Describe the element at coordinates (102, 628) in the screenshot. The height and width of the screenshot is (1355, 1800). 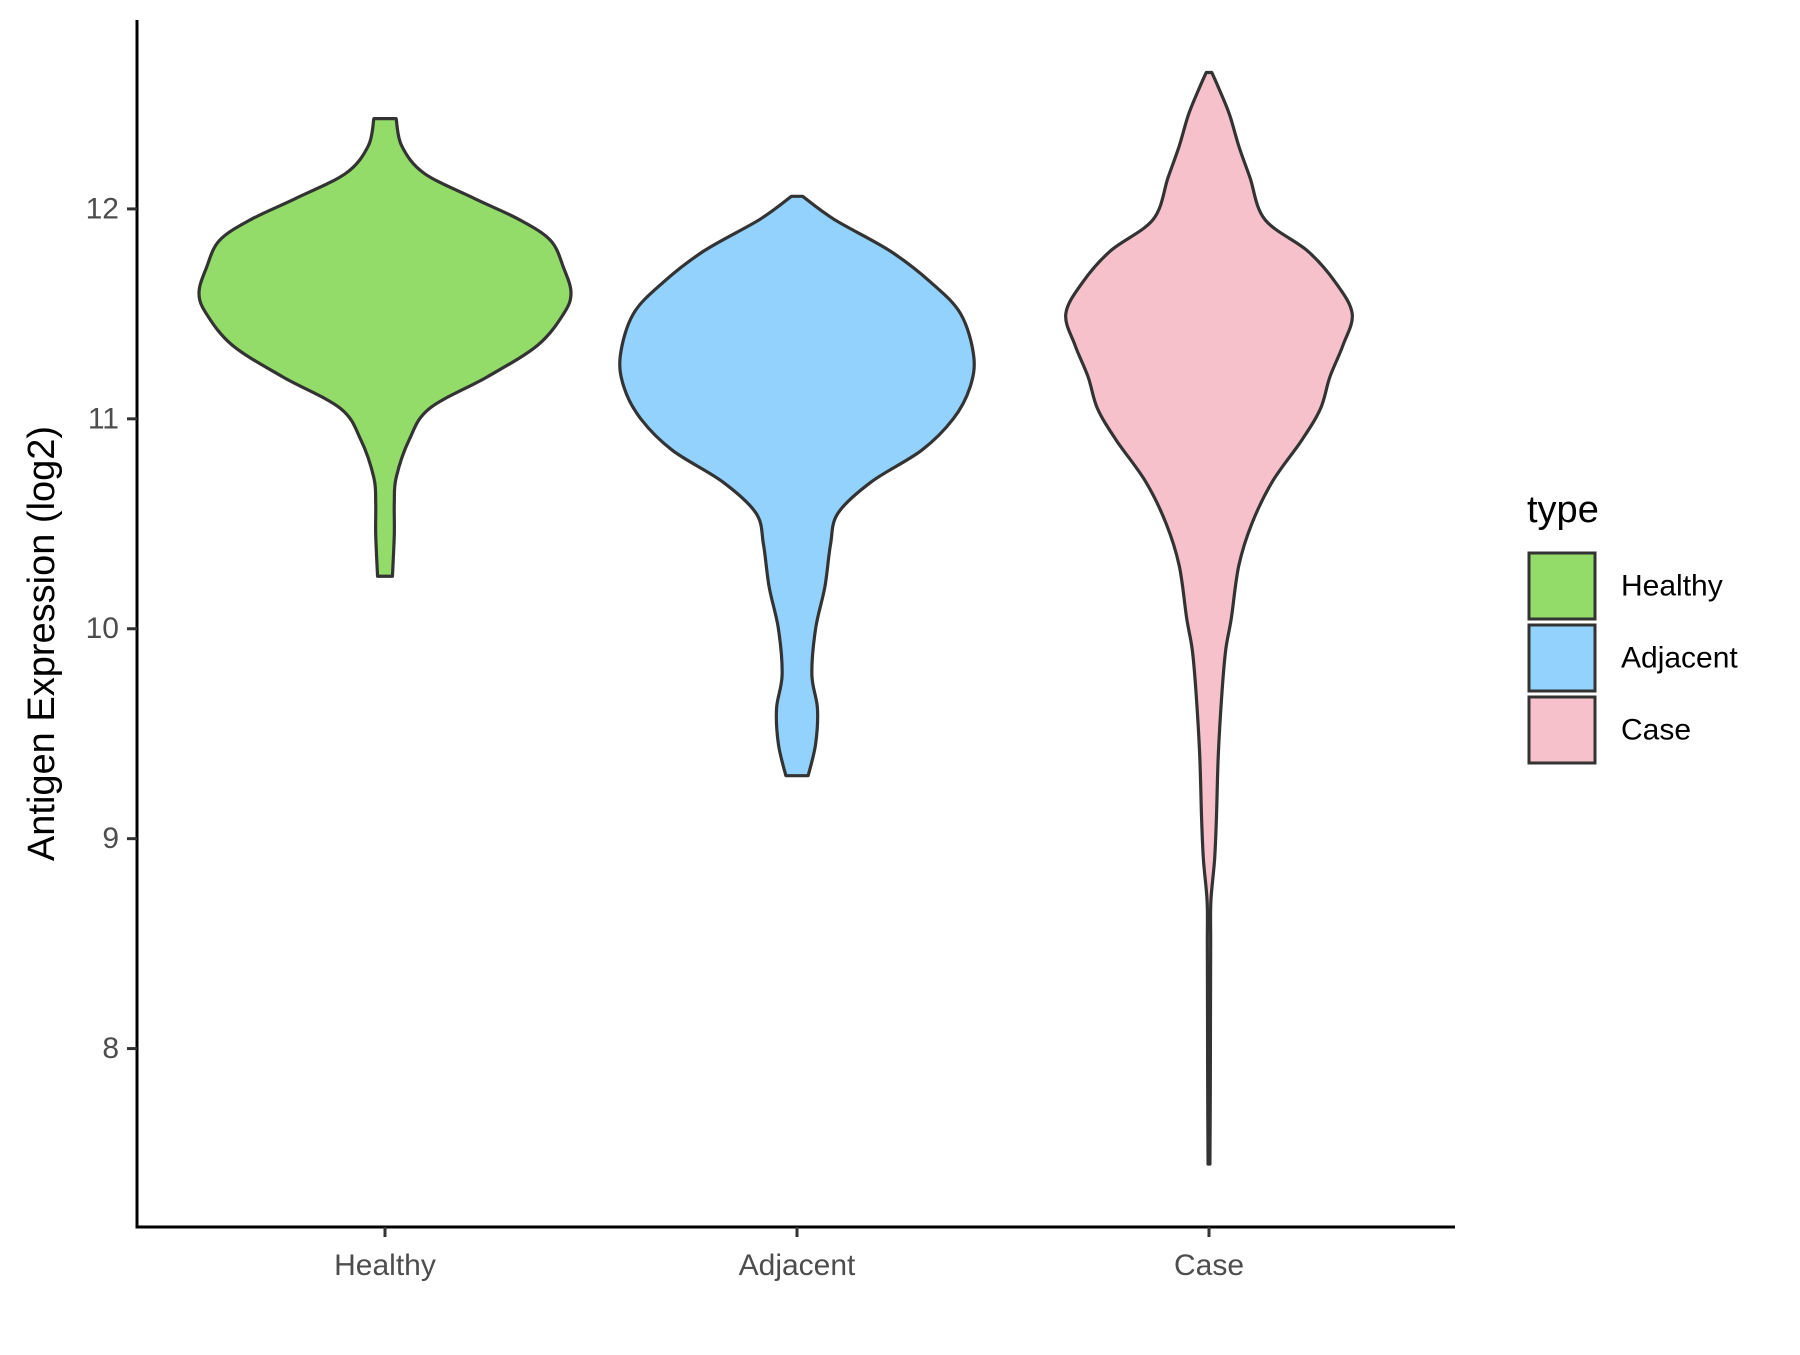
I see `y-tick-label-10: 10` at that location.